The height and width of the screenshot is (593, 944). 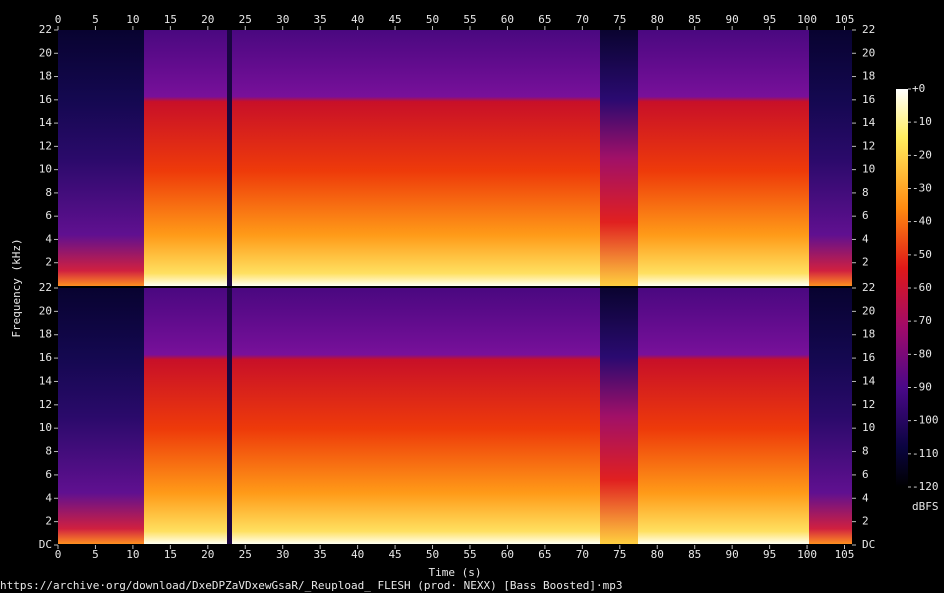 What do you see at coordinates (432, 554) in the screenshot?
I see `x-tick-label: 50` at bounding box center [432, 554].